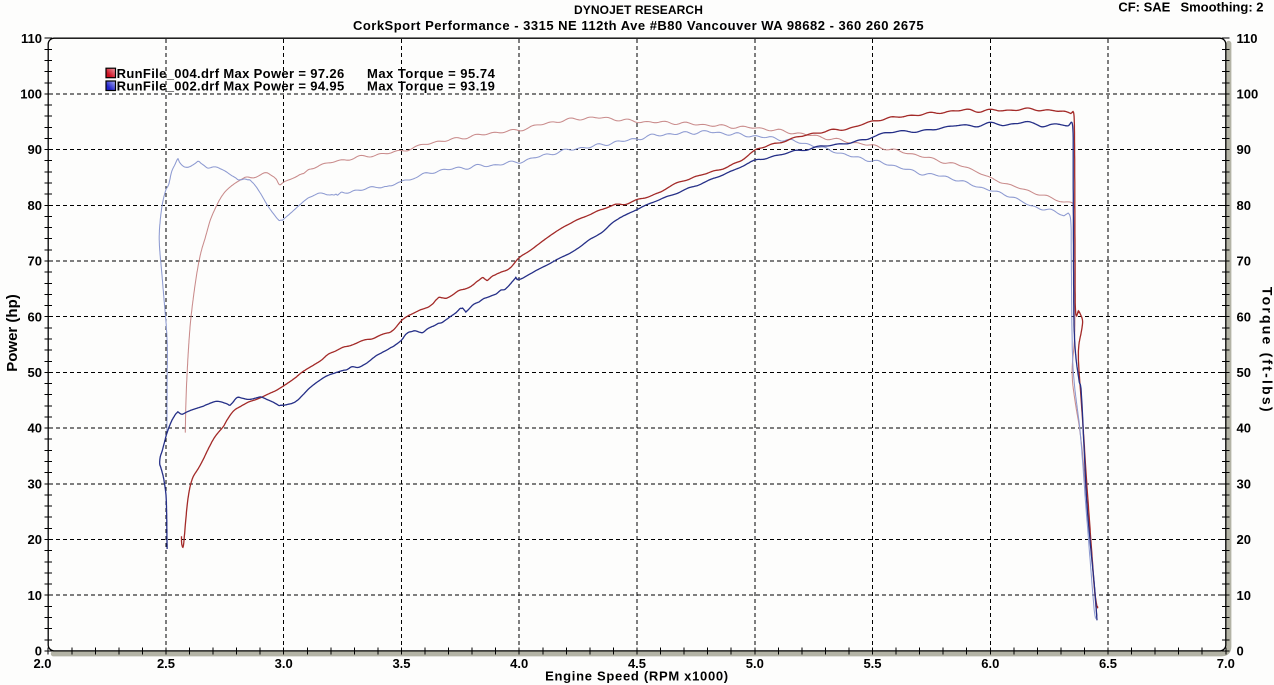 The image size is (1274, 685). I want to click on svg-text: 5.0, so click(755, 663).